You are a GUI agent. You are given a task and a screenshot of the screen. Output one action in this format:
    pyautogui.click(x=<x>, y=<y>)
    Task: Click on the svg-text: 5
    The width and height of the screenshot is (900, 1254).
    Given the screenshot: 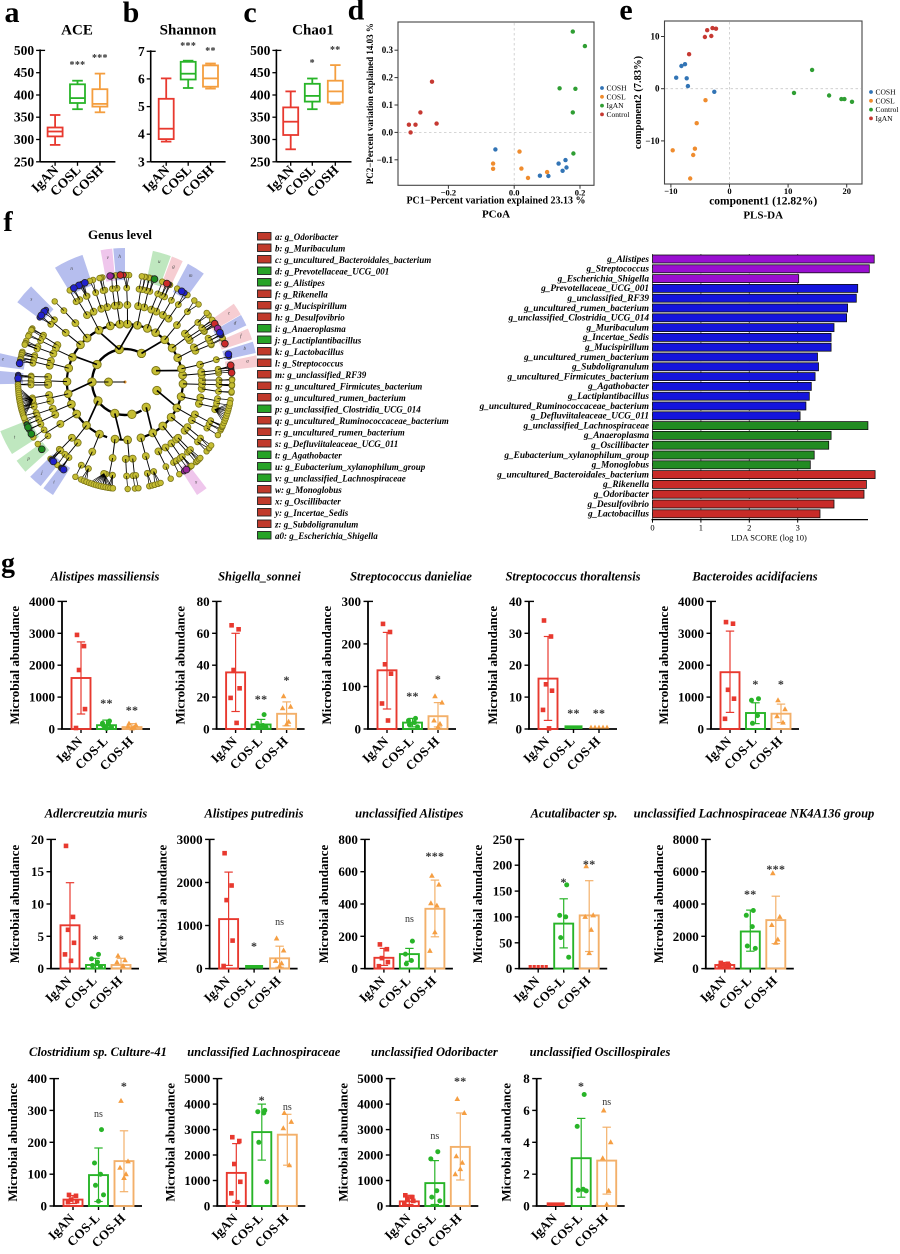 What is the action you would take?
    pyautogui.click(x=41, y=936)
    